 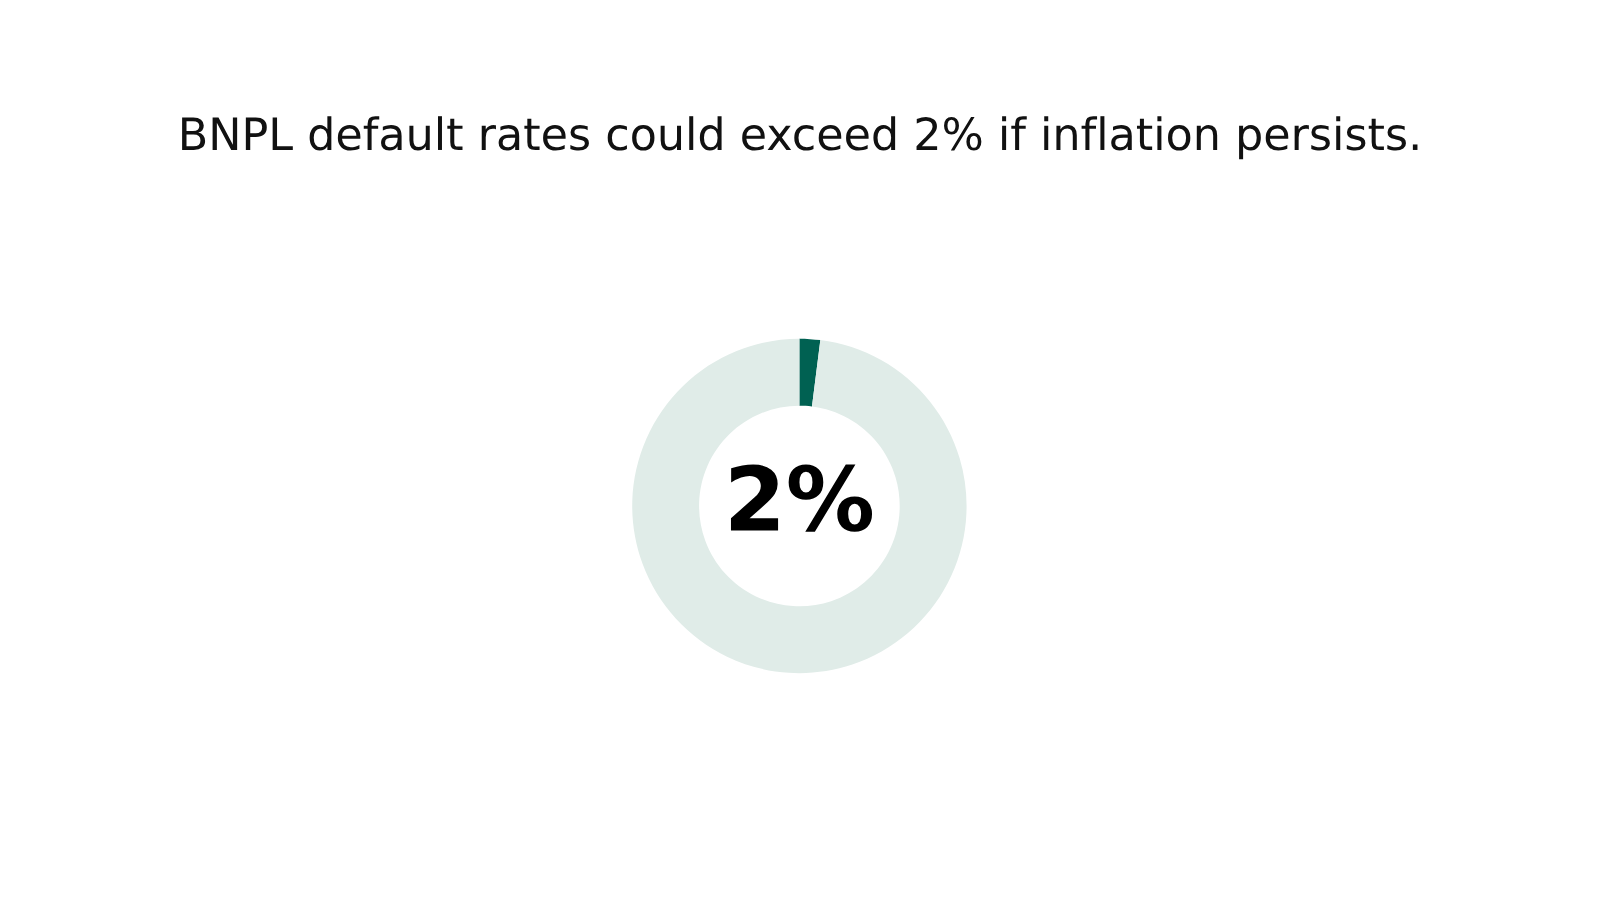 What do you see at coordinates (800, 138) in the screenshot?
I see `chart-title: BNPL default rates could exceed 2% if inflation persists.` at bounding box center [800, 138].